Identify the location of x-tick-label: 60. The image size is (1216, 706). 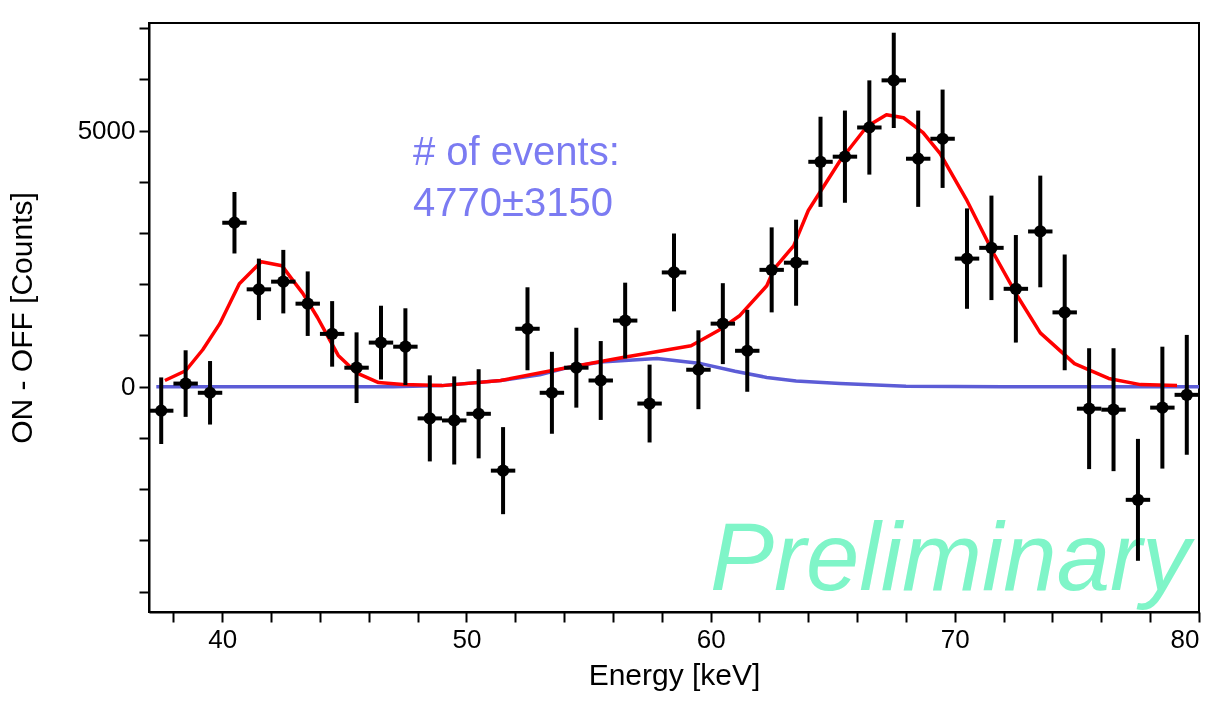
(711, 638).